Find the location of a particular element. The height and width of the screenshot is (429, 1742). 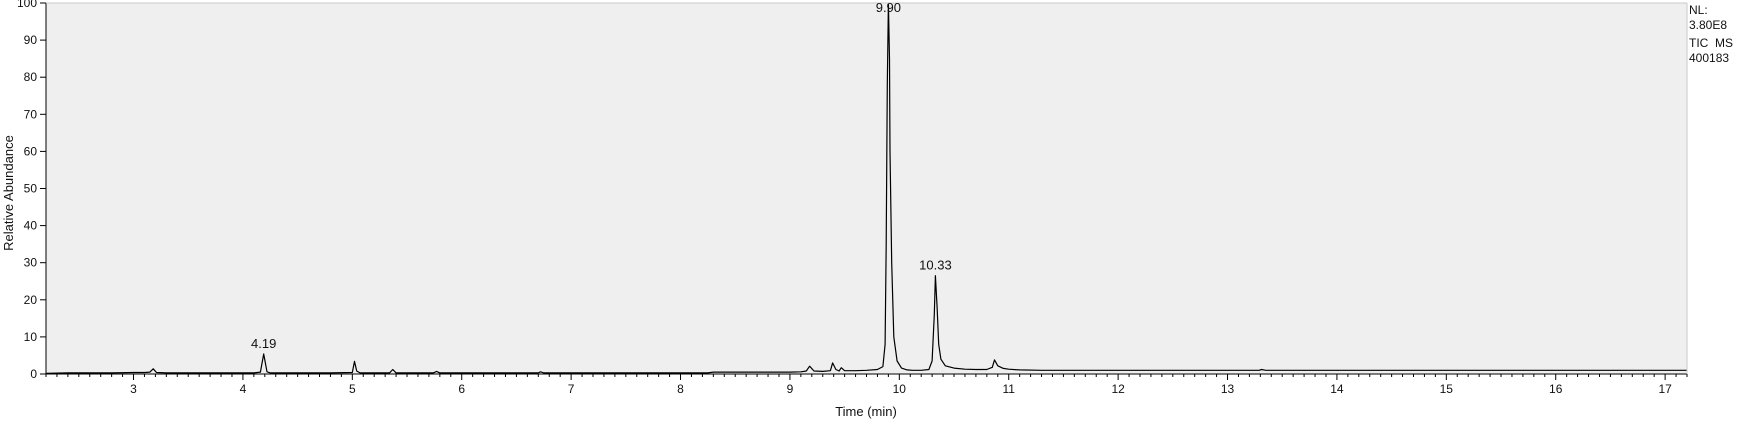

y-tick-label: 70 is located at coordinates (31, 114).